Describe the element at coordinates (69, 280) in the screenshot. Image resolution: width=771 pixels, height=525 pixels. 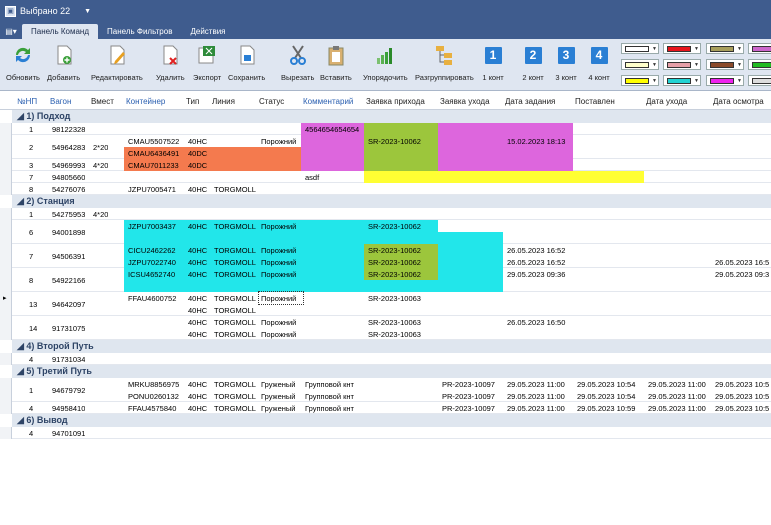
I see `wagon-cell: 54922166` at that location.